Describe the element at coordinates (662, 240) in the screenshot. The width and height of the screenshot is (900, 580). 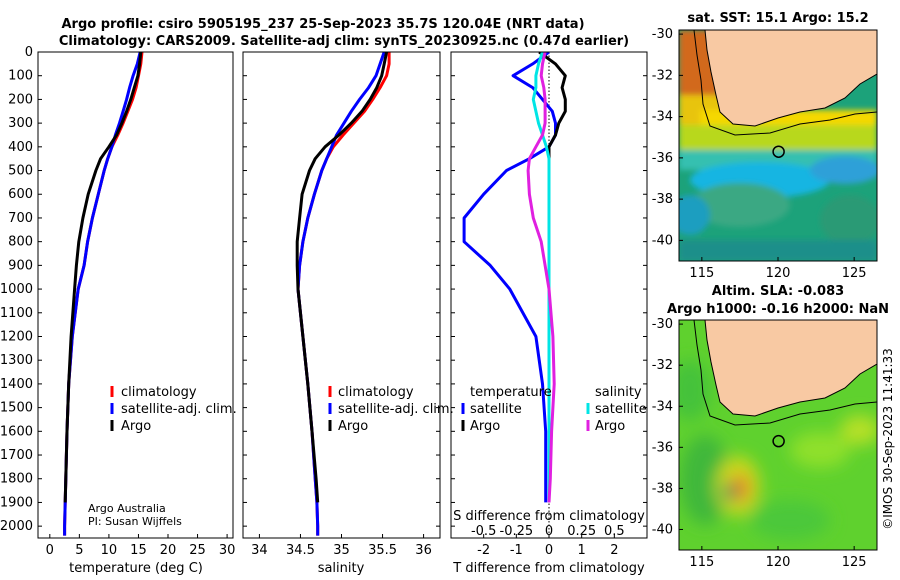
I see `lat-tick-label: -40` at that location.